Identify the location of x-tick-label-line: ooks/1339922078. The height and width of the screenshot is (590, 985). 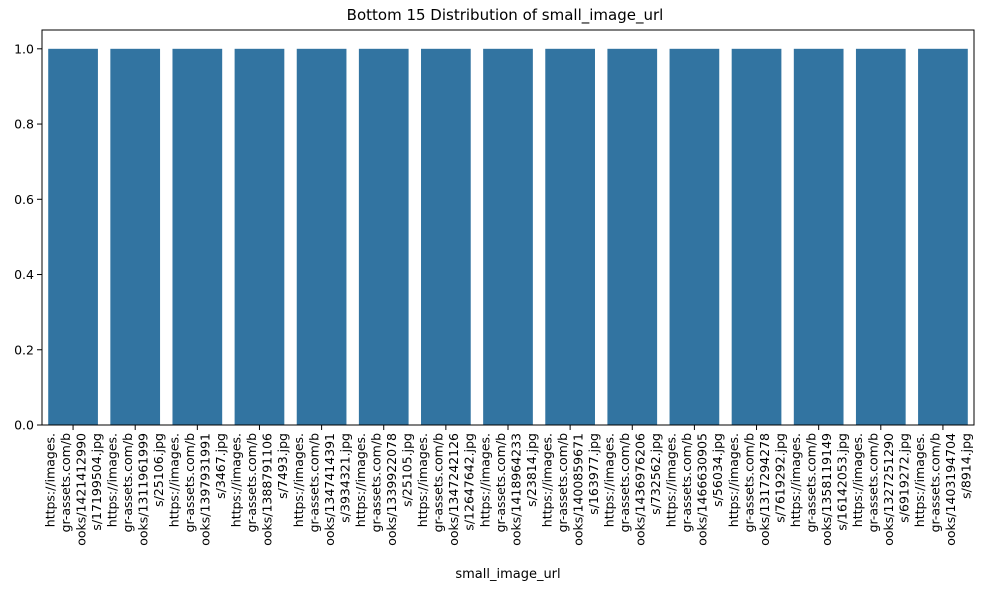
(391, 489).